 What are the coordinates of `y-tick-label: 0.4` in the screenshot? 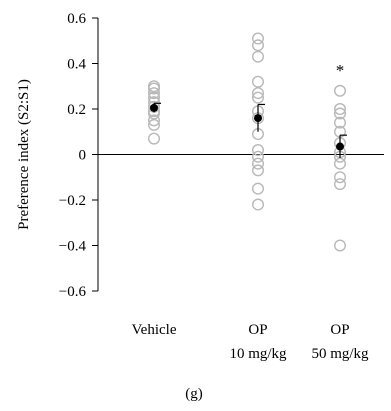 It's located at (76, 65).